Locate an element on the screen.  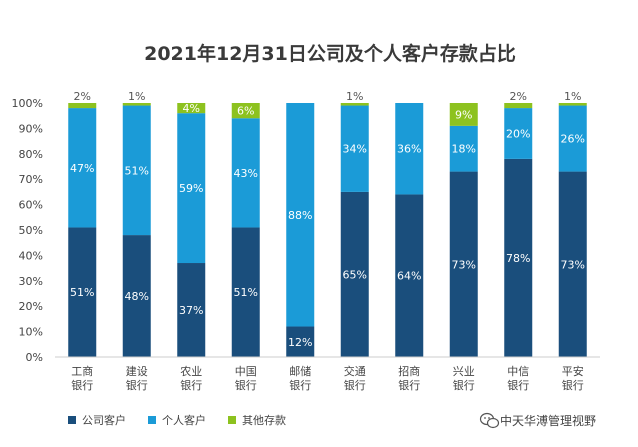
bar-data-label: 18% is located at coordinates (464, 149).